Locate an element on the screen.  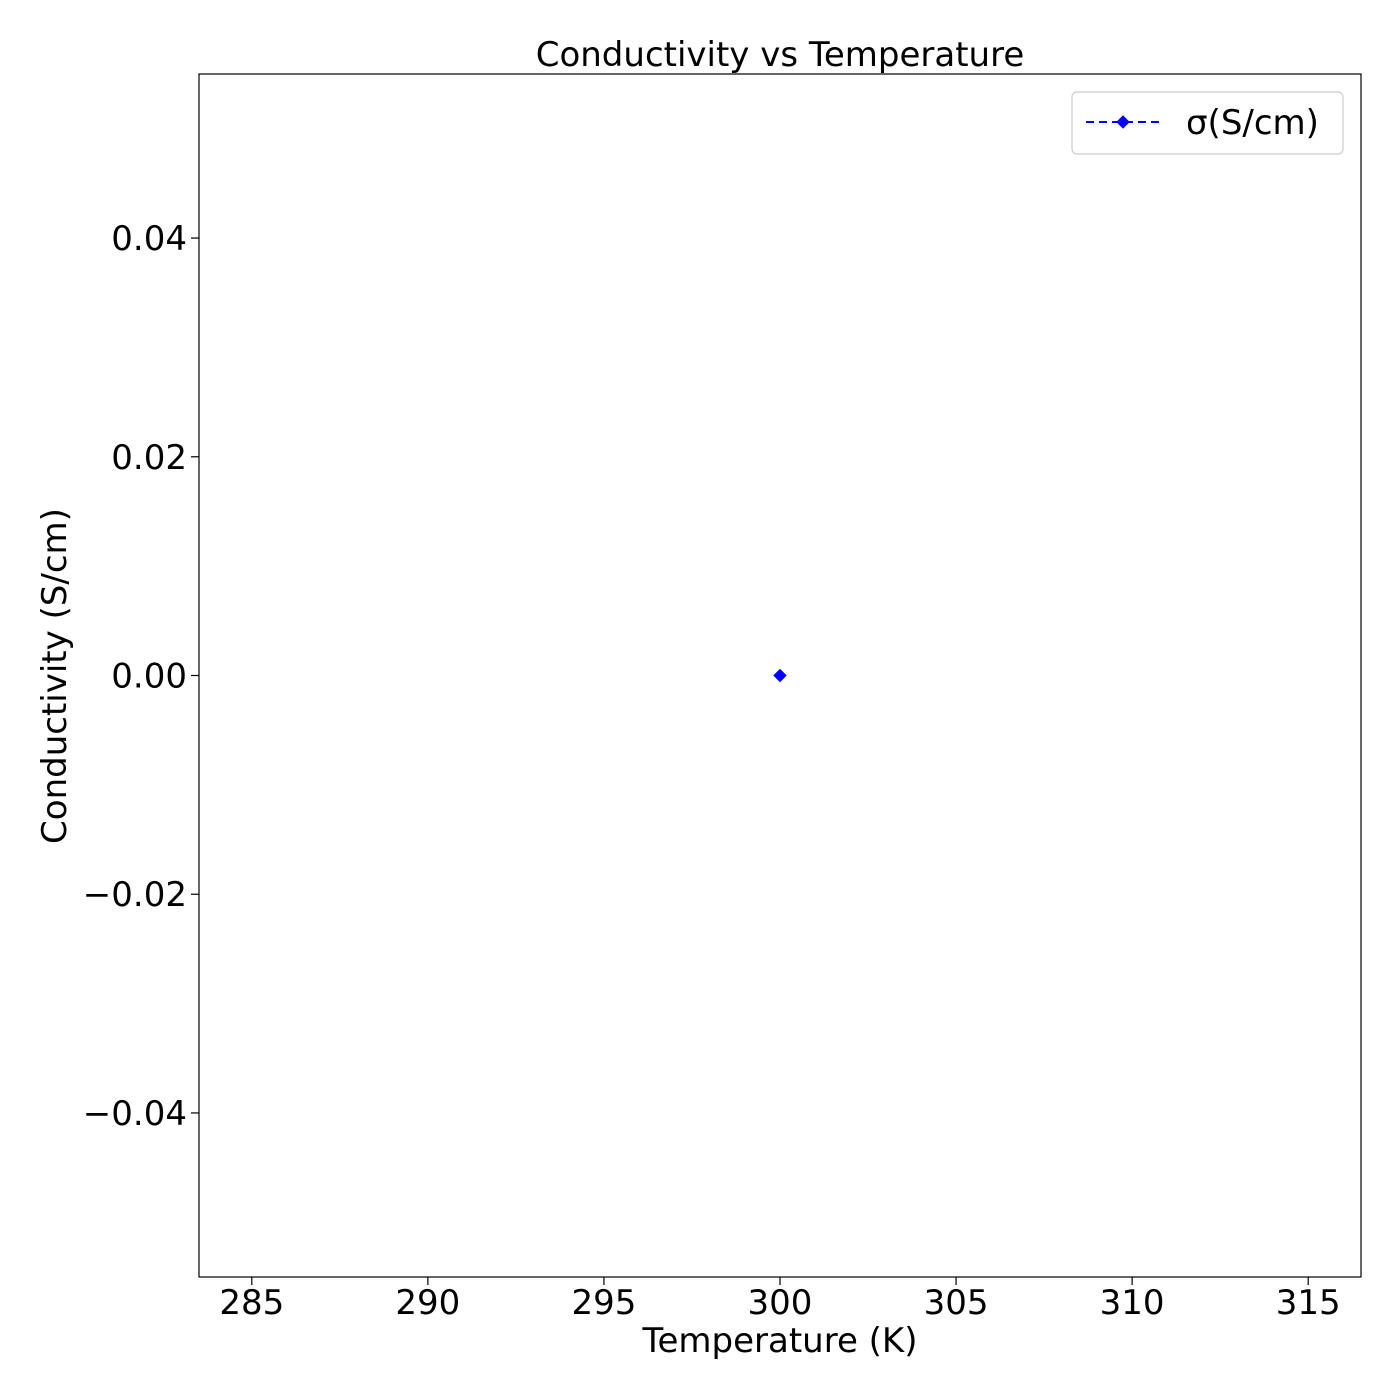
legend: σ(S/cm) is located at coordinates (1207, 123).